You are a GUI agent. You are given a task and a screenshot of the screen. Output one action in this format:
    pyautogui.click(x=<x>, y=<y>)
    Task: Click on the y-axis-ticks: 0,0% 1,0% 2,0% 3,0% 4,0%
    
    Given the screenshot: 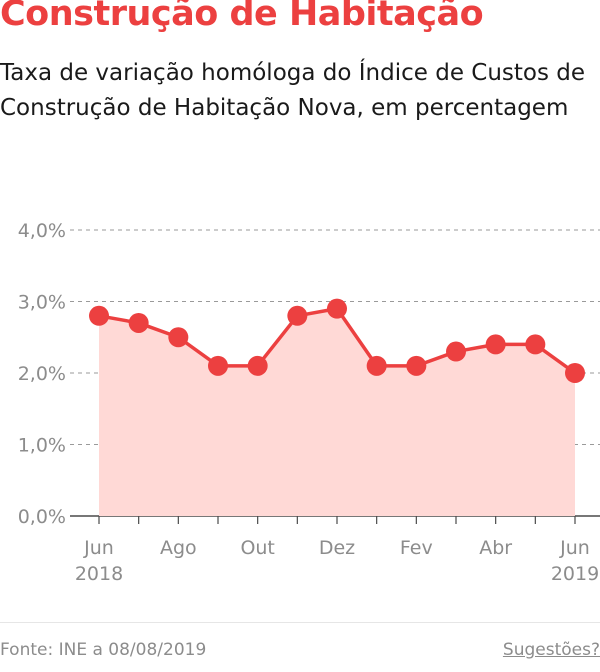 What is the action you would take?
    pyautogui.click(x=42, y=374)
    